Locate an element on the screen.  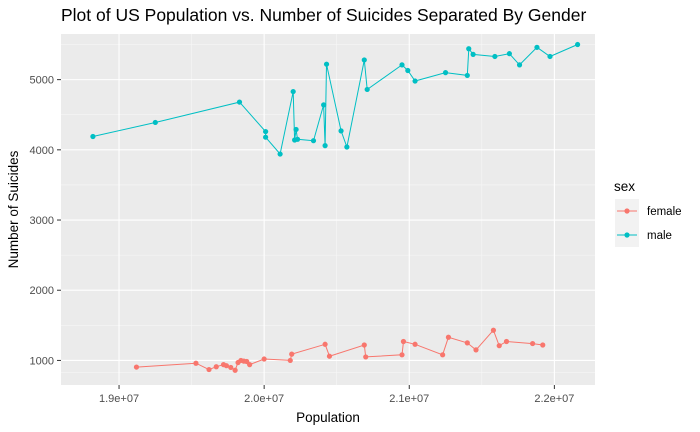
y-tick-label: 5000 is located at coordinates (42, 81).